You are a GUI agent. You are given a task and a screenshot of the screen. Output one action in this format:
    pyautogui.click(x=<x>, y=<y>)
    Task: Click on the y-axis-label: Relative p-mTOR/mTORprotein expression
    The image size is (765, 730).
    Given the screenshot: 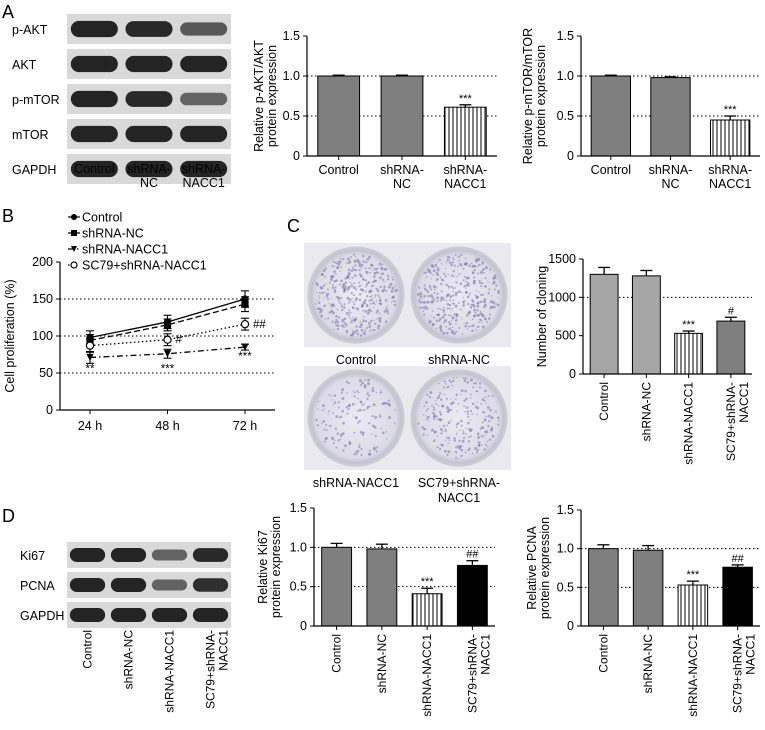 What is the action you would take?
    pyautogui.click(x=534, y=96)
    